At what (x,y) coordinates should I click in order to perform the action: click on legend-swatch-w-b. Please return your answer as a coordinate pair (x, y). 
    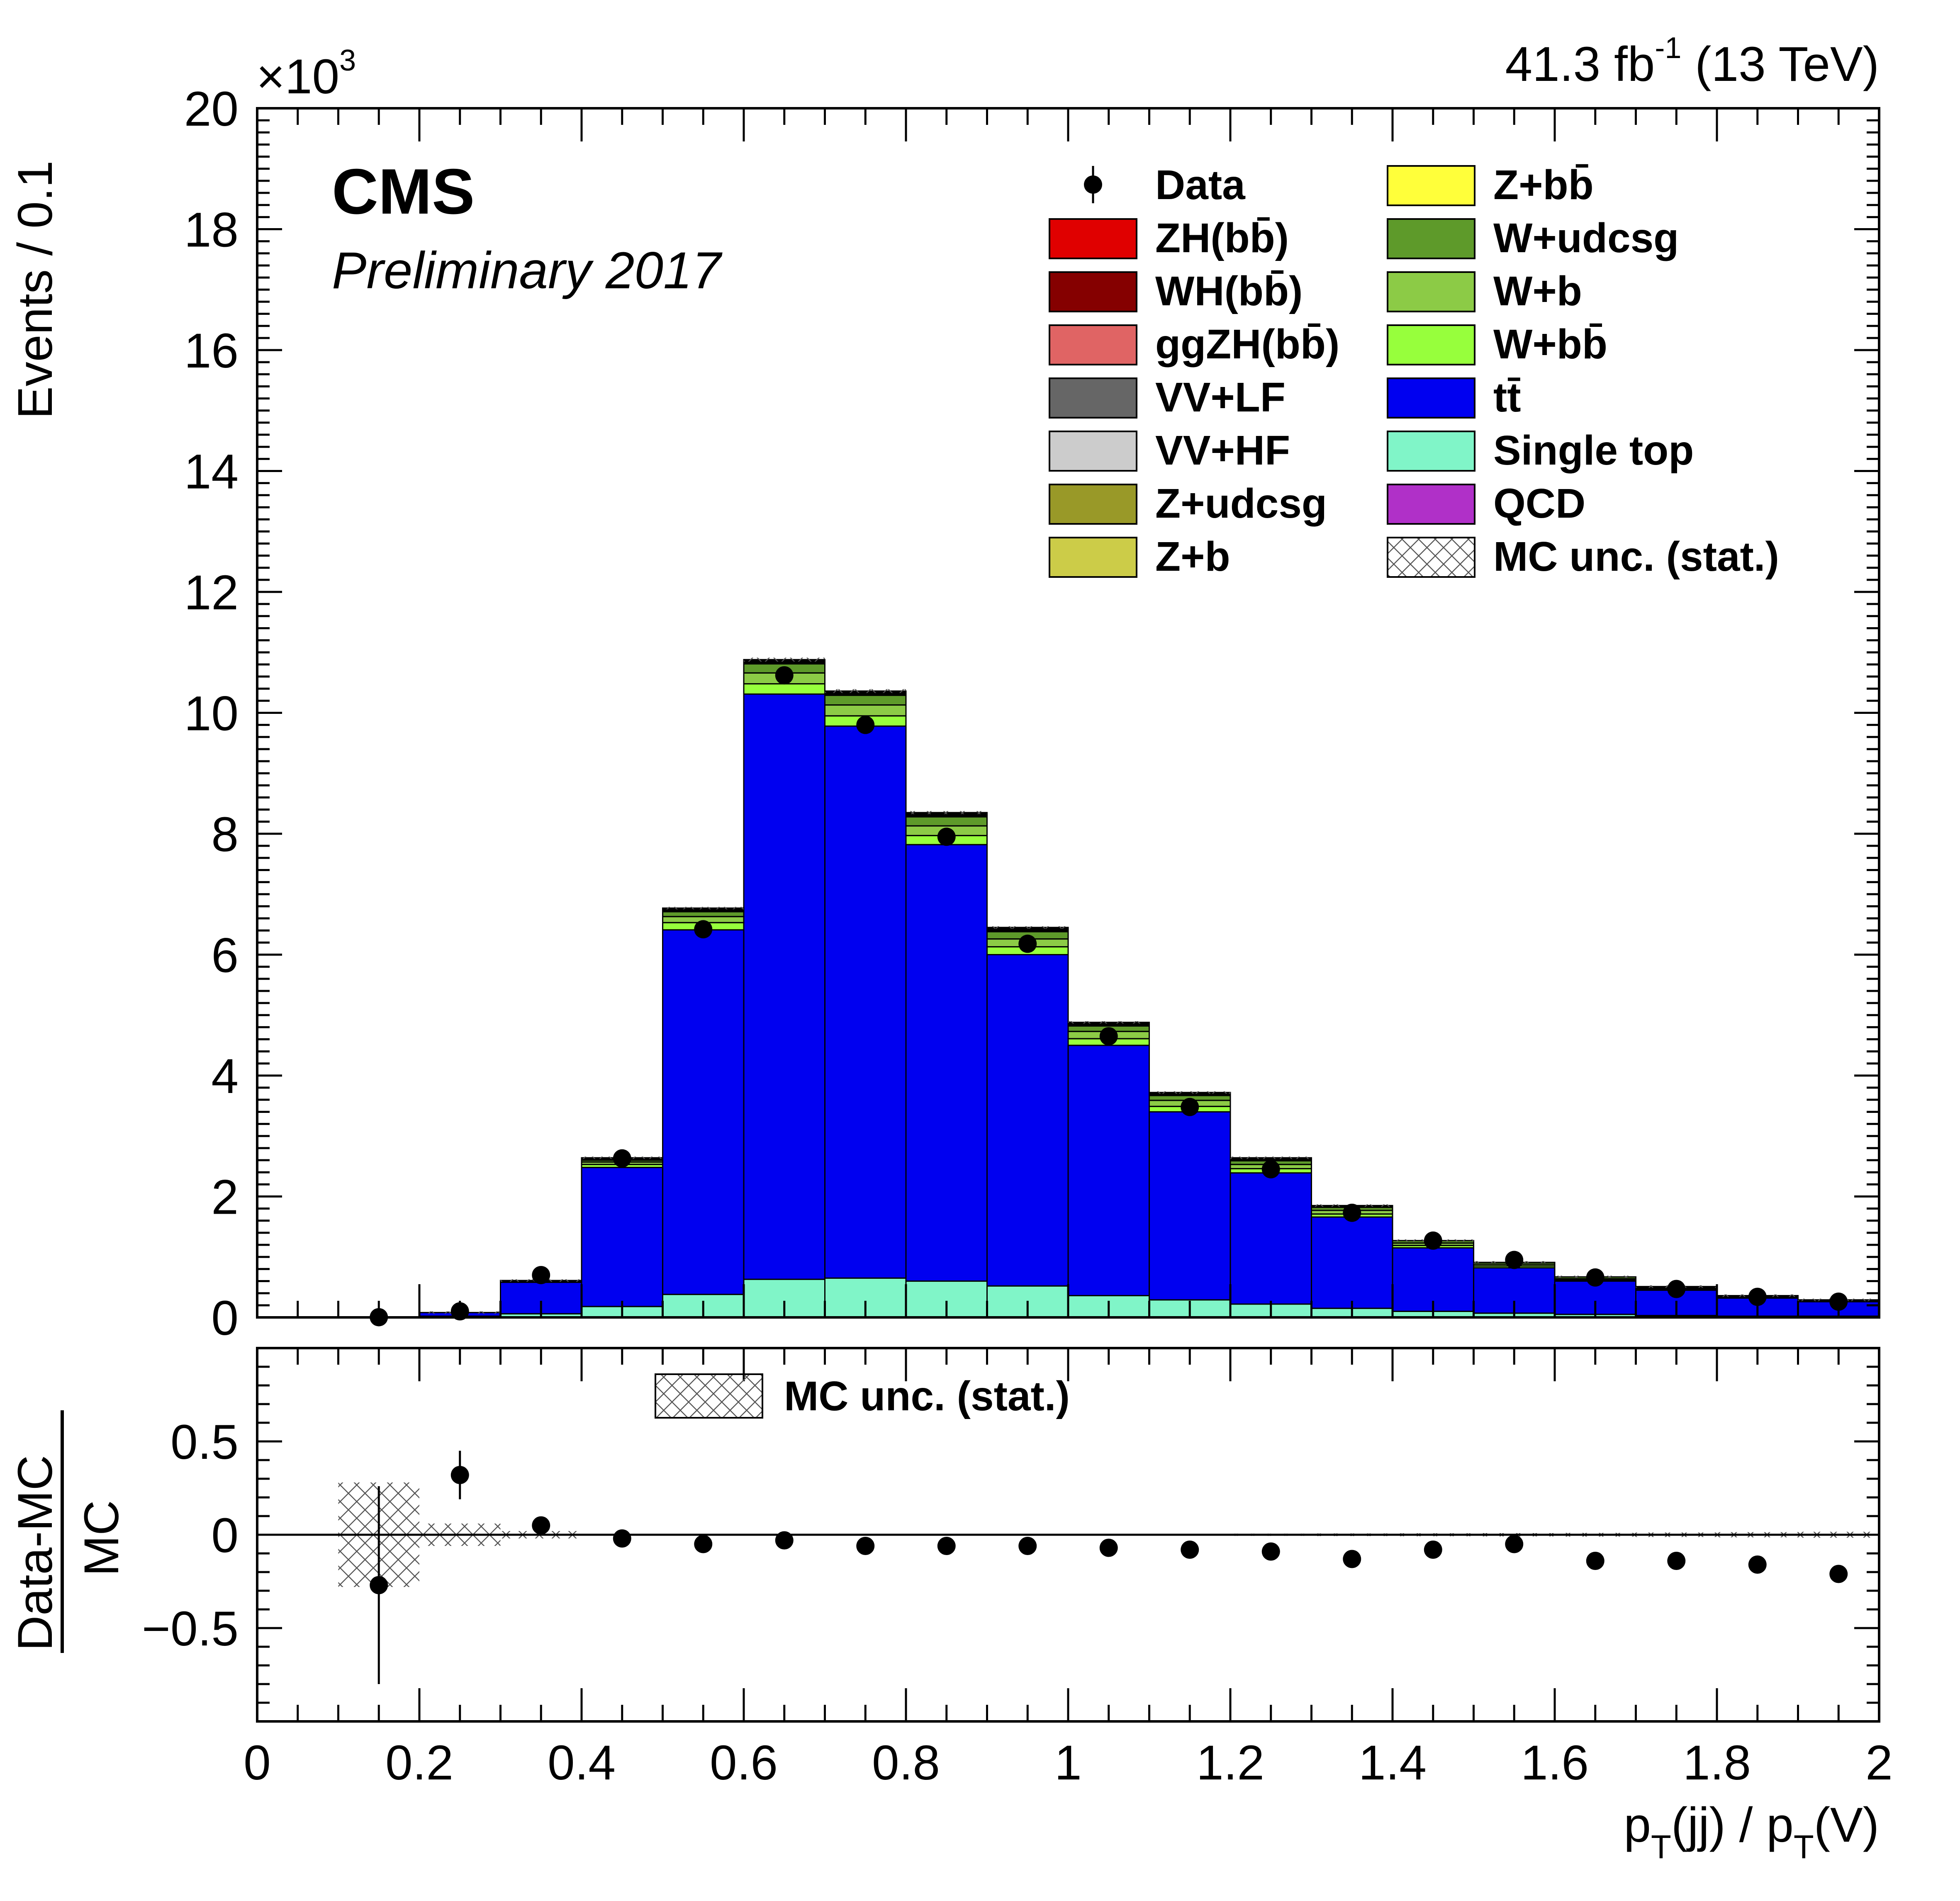
    Looking at the image, I should click on (1431, 291).